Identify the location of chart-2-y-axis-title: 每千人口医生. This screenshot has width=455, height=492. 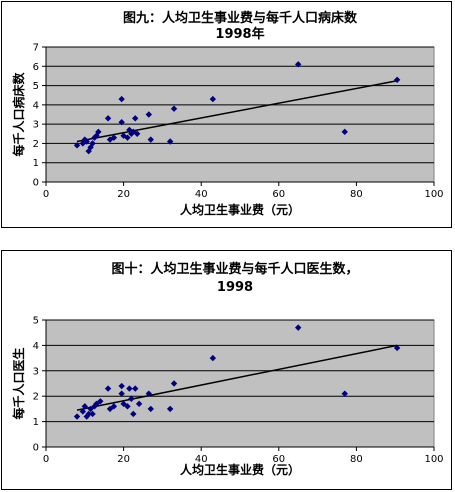
(18, 383).